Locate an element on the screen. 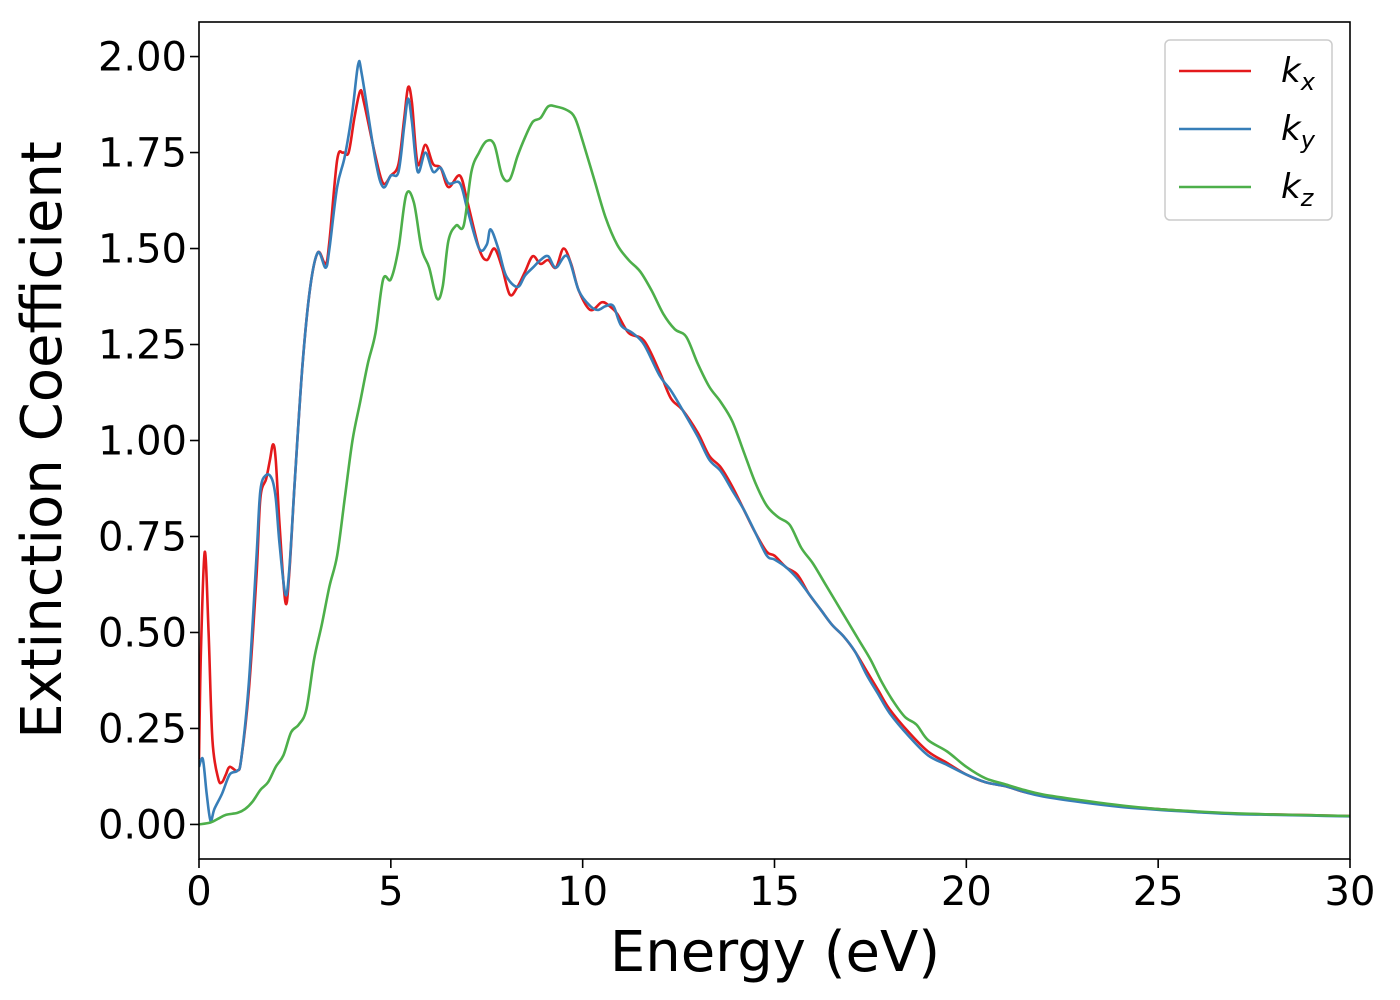 This screenshot has height=1000, width=1400. legend: kx ky kz is located at coordinates (1248, 130).